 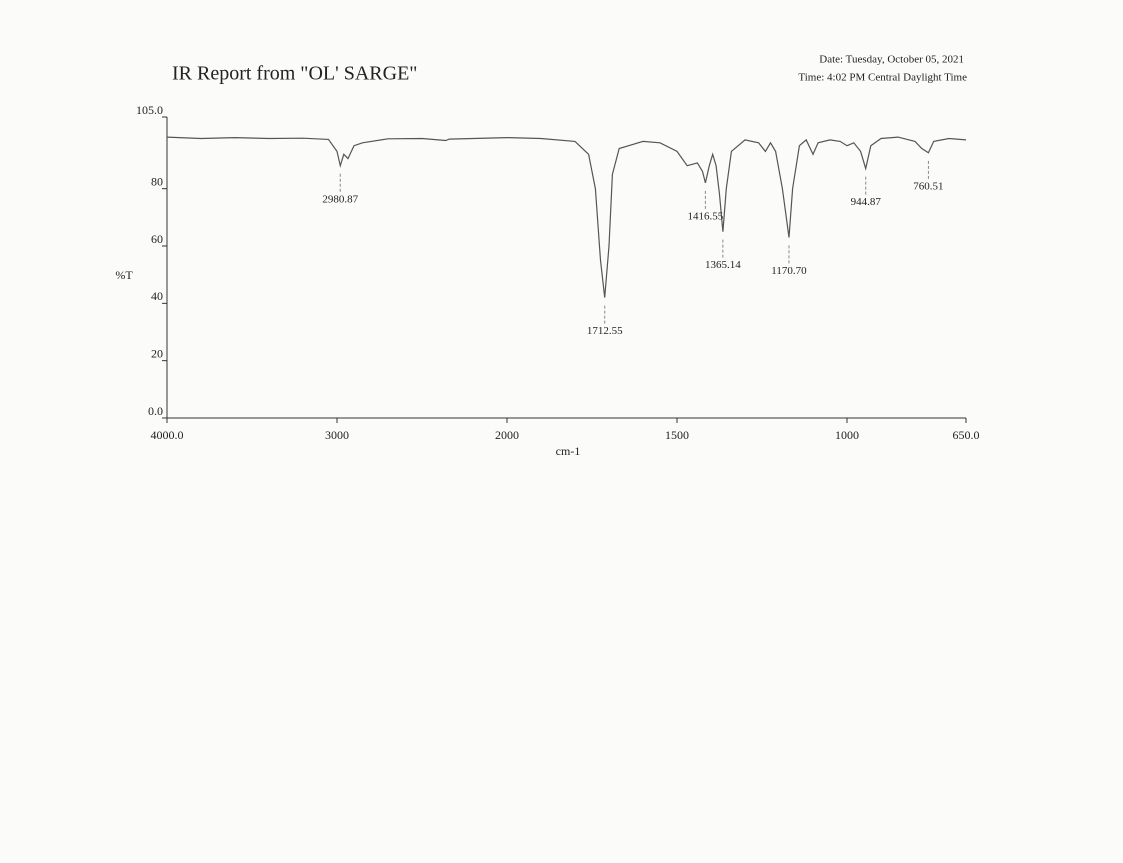 What do you see at coordinates (723, 265) in the screenshot?
I see `peak-label: 1365.14` at bounding box center [723, 265].